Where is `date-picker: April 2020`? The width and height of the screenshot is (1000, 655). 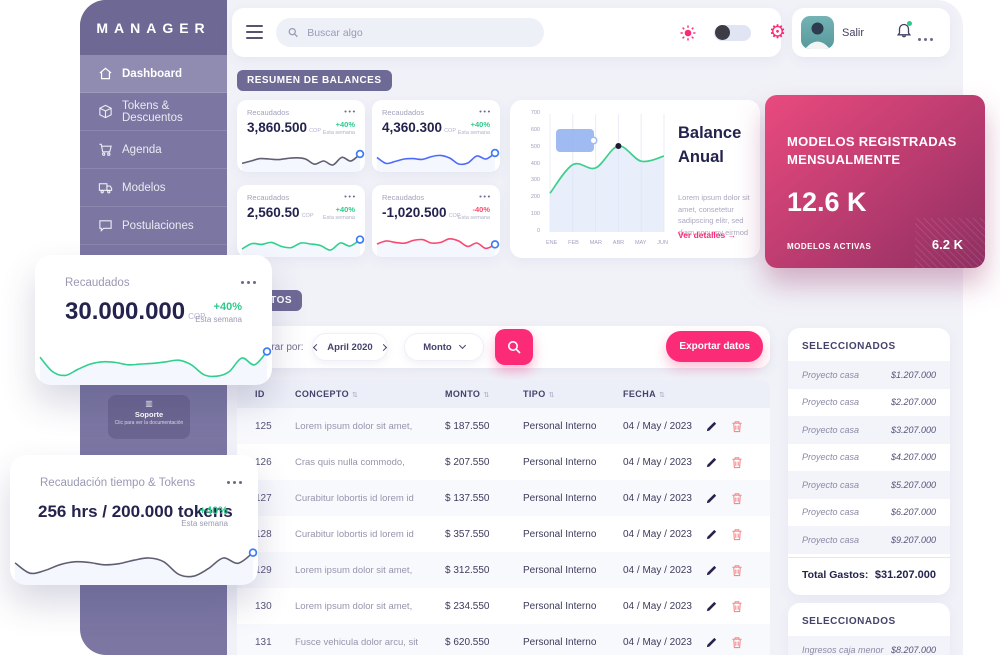
date-picker: April 2020 is located at coordinates (350, 347).